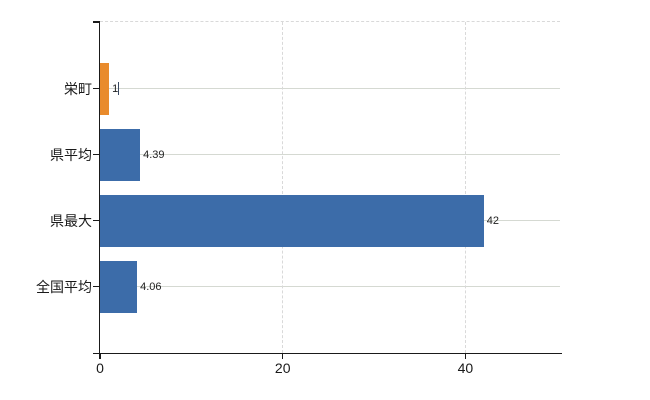  I want to click on bar-value-label: 42, so click(492, 220).